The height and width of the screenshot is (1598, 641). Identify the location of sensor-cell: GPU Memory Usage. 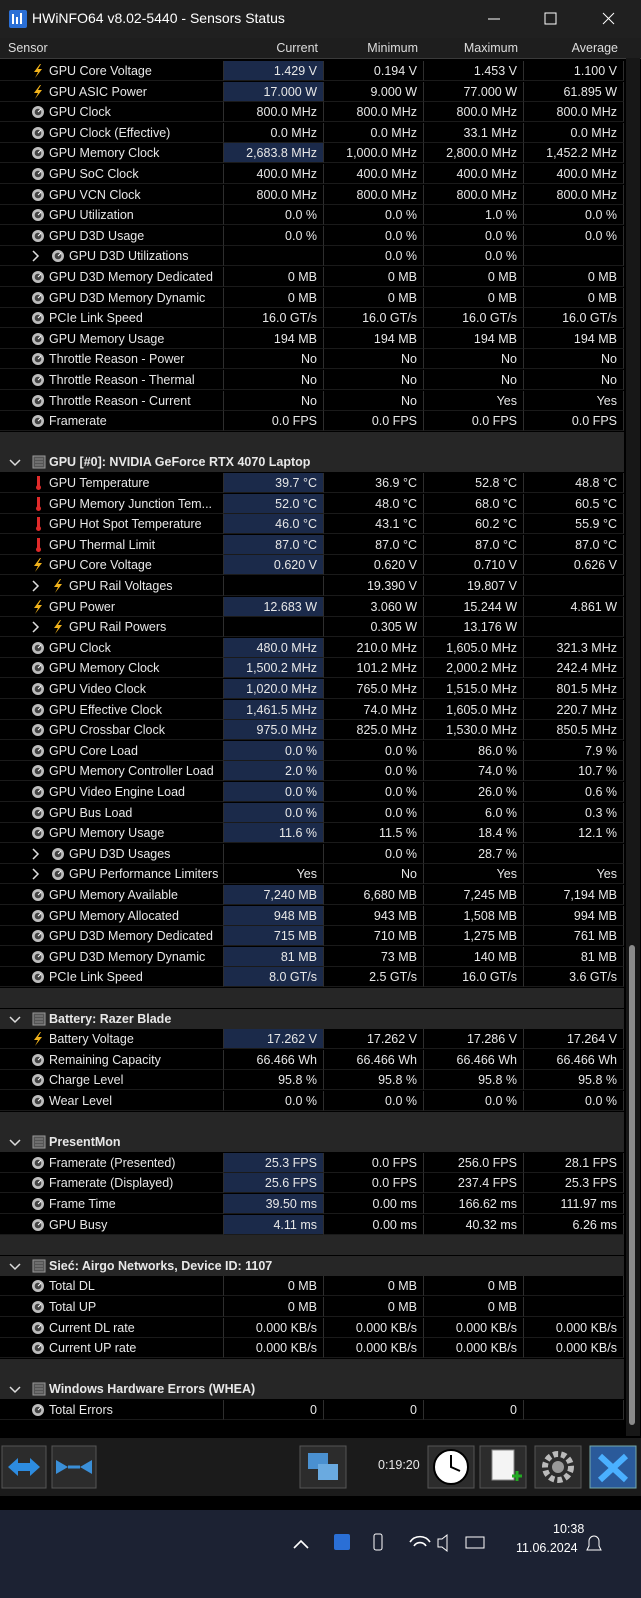
(112, 338).